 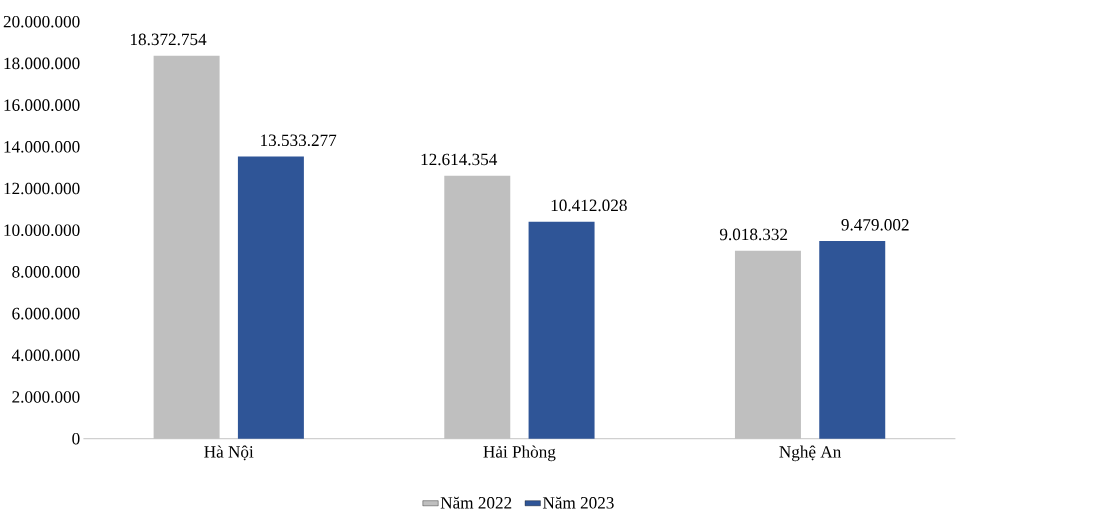 I want to click on y-tick-label: 2.000.000, so click(x=46, y=396).